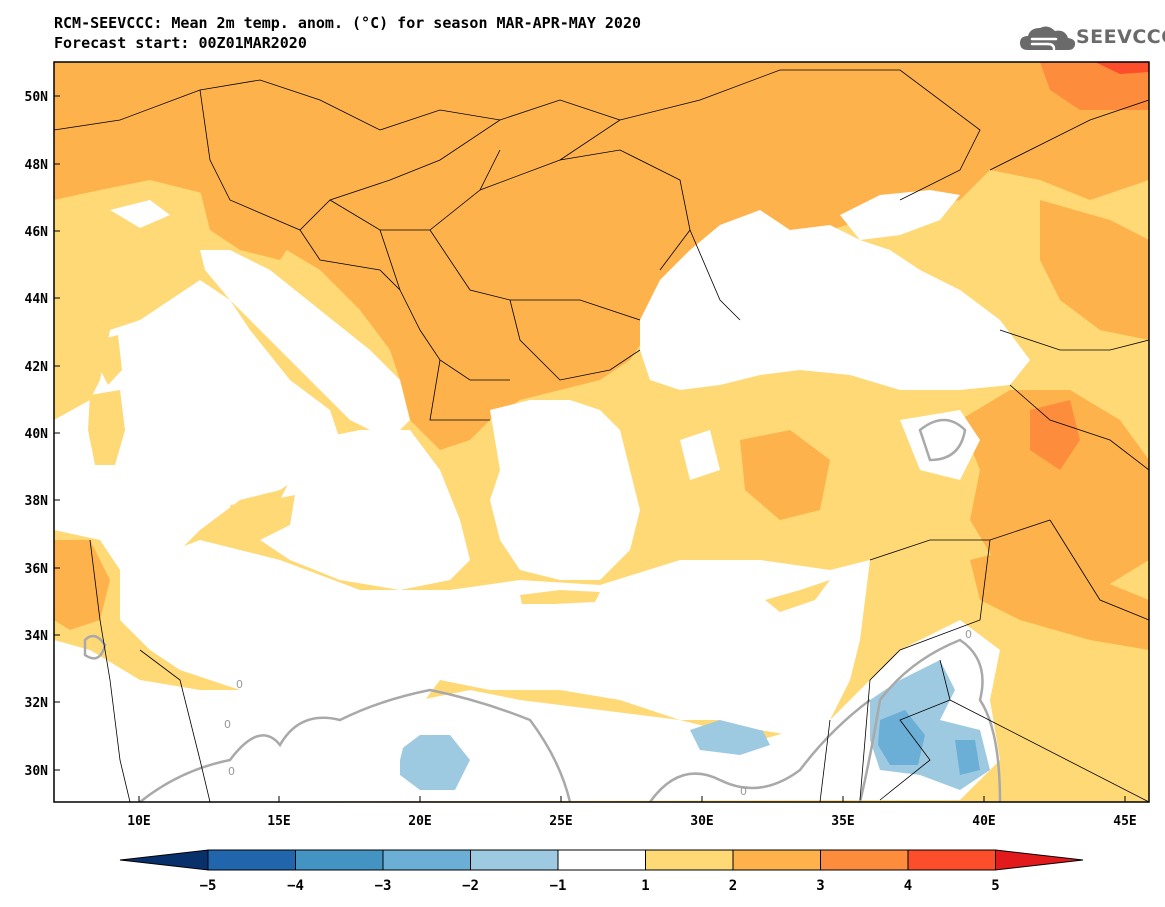 The width and height of the screenshot is (1165, 907). Describe the element at coordinates (560, 597) in the screenshot. I see `island-crete` at that location.